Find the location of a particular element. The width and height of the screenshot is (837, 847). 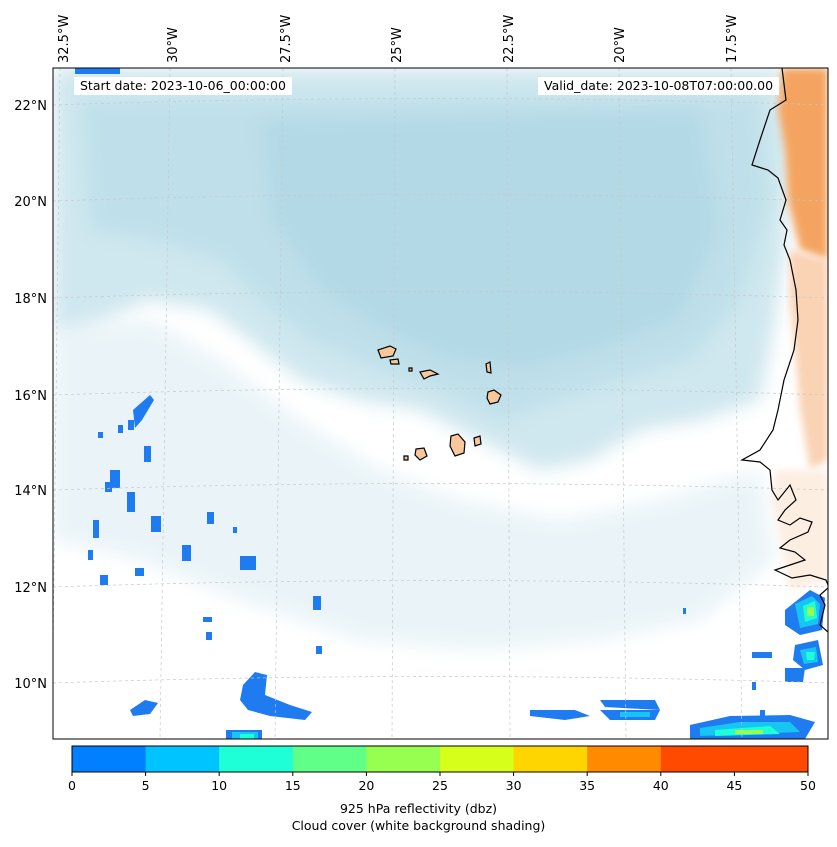

colorbar-tick-label: 15 is located at coordinates (293, 785).